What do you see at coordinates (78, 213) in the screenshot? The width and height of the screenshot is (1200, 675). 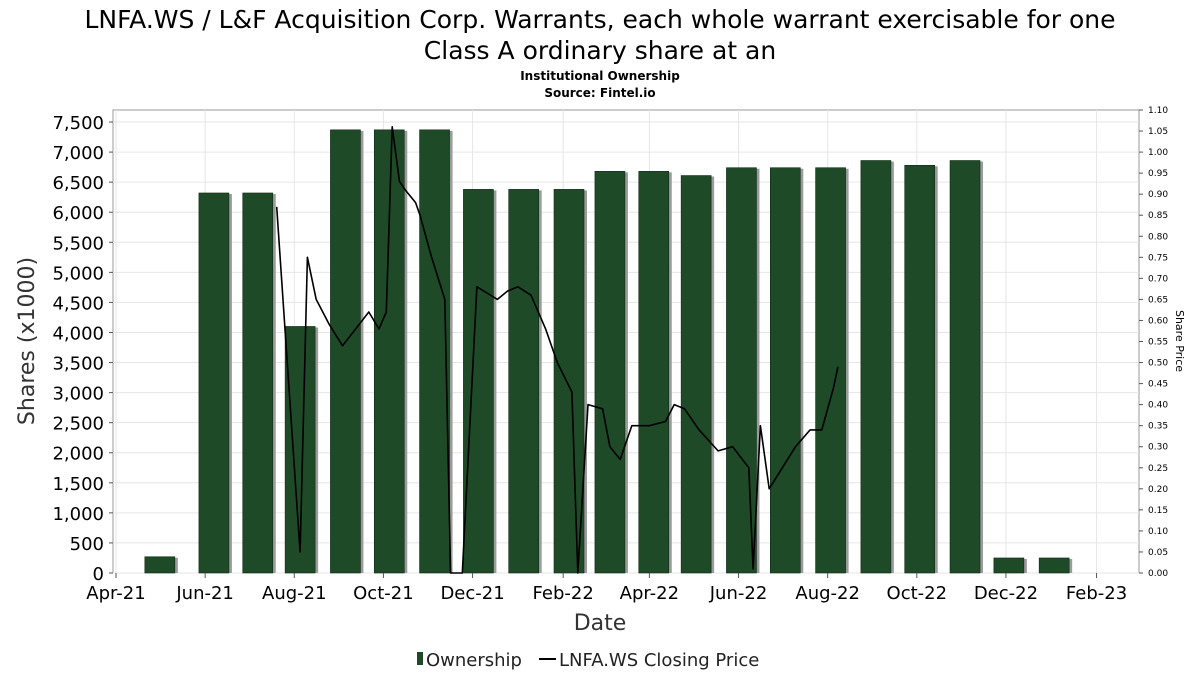 I see `y-tick-label: 6,000` at bounding box center [78, 213].